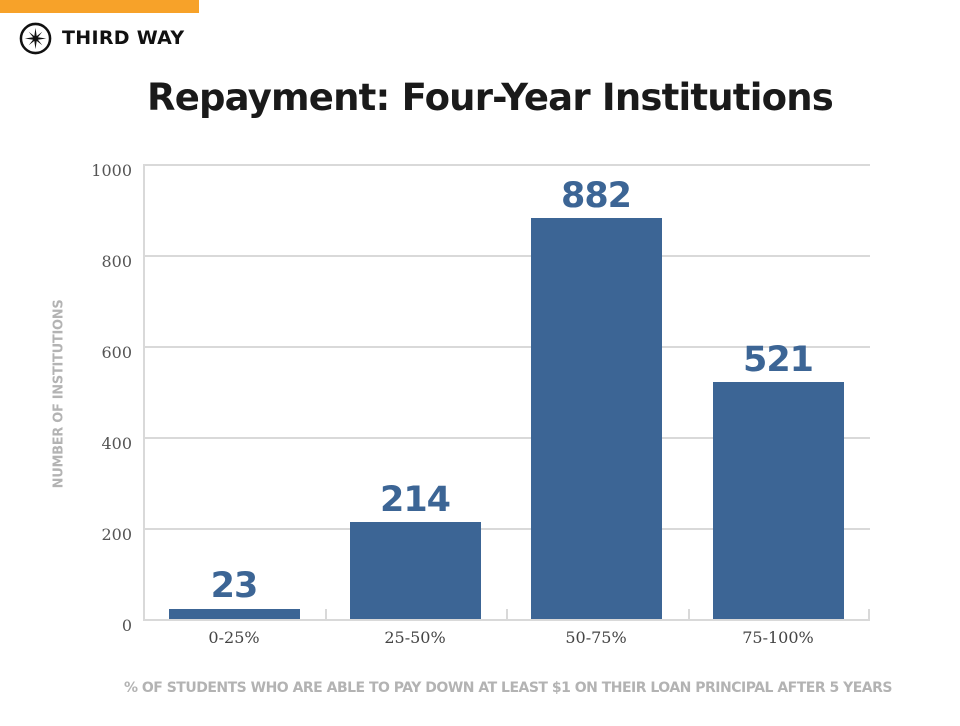  I want to click on bar-value-label: 23, so click(234, 586).